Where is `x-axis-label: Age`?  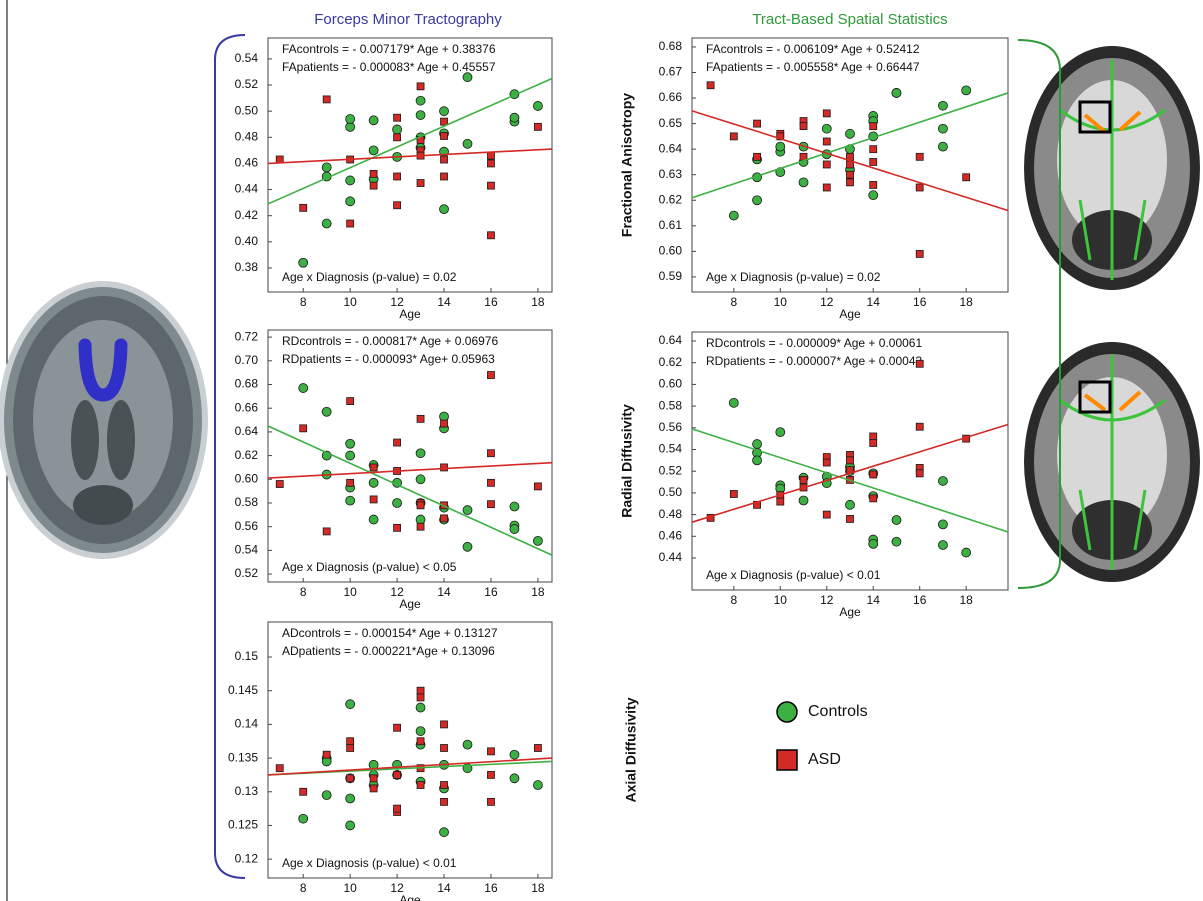 x-axis-label: Age is located at coordinates (410, 314).